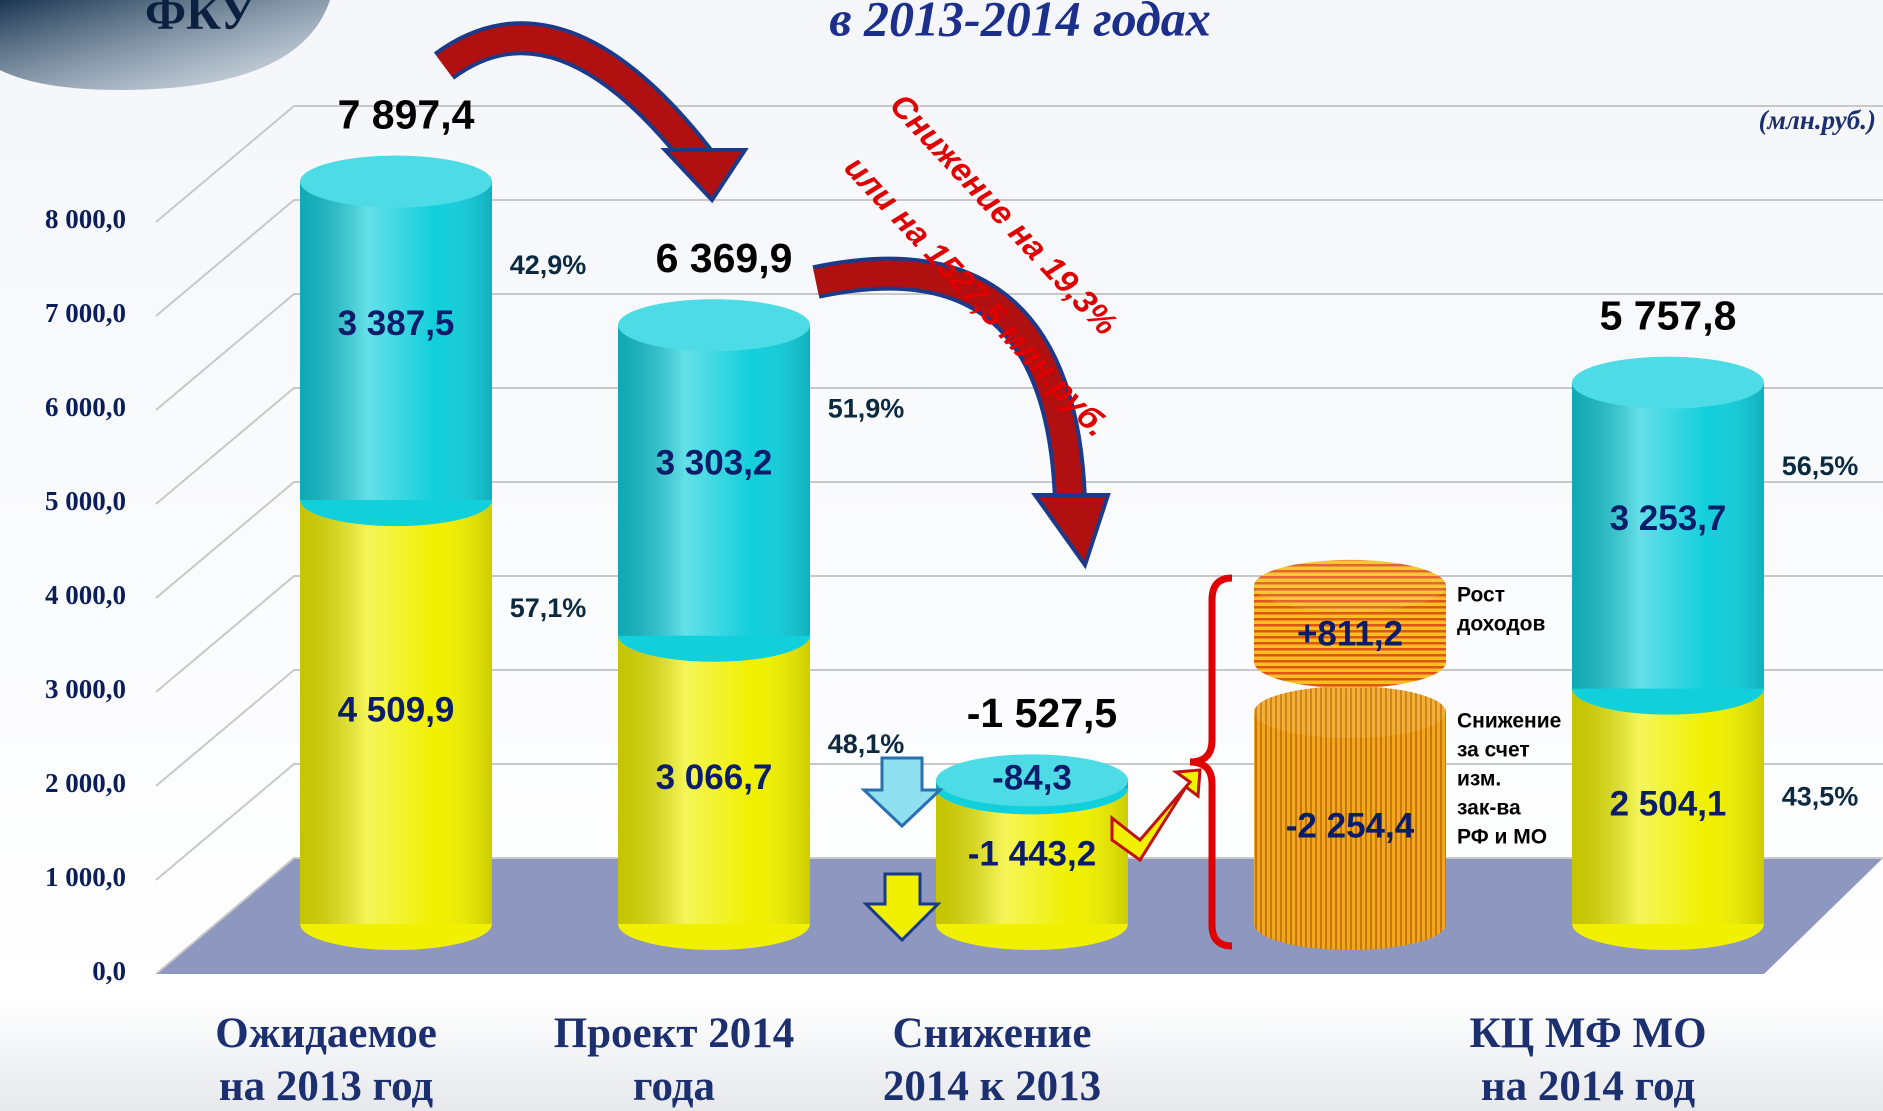 The width and height of the screenshot is (1883, 1111). Describe the element at coordinates (85, 219) in the screenshot. I see `y-tick-label: 8 000,0` at that location.